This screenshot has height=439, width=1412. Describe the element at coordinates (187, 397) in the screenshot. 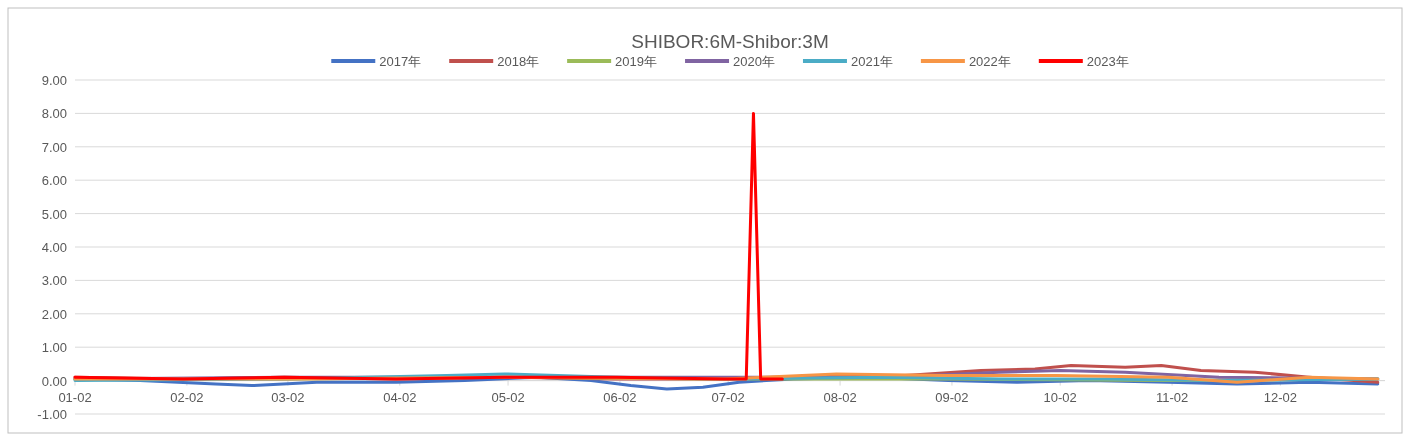

I see `x-tick-label: 02-02` at that location.